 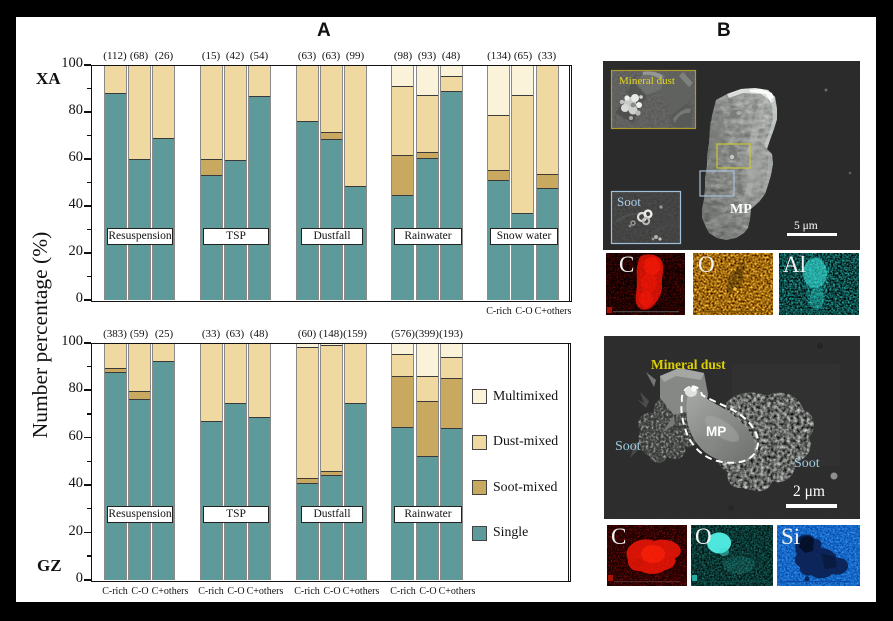 What do you see at coordinates (794, 265) in the screenshot?
I see `svg-text: Al` at bounding box center [794, 265].